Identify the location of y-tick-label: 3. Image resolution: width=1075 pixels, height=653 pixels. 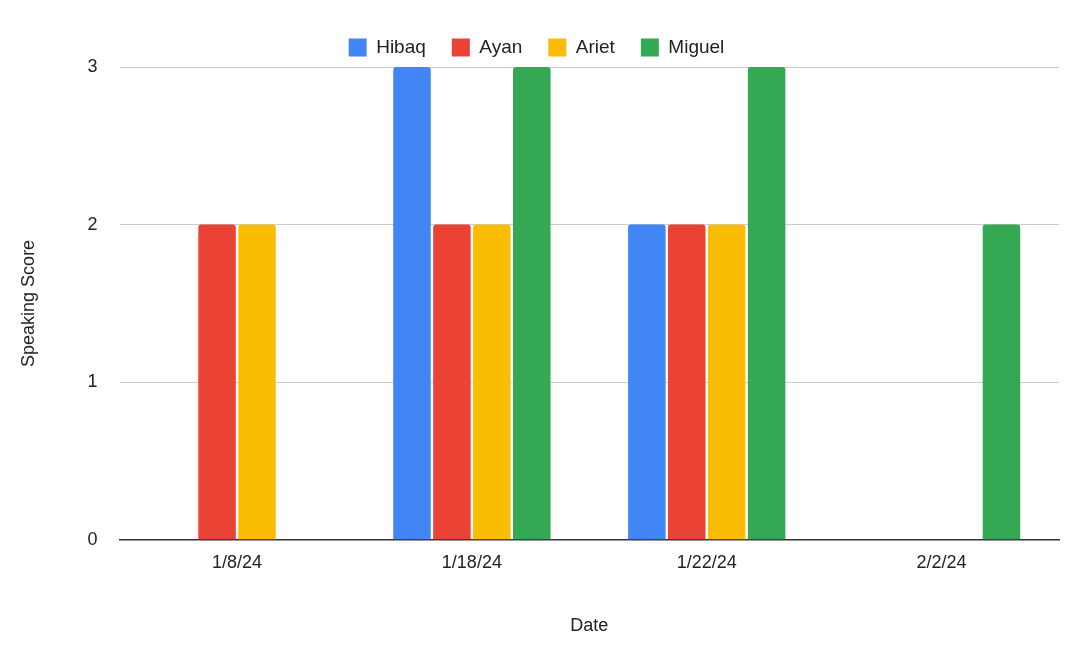
(92, 65).